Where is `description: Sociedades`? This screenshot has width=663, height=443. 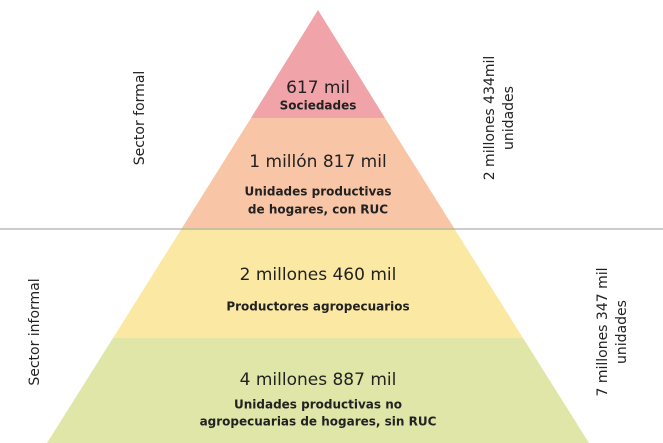 description: Sociedades is located at coordinates (318, 106).